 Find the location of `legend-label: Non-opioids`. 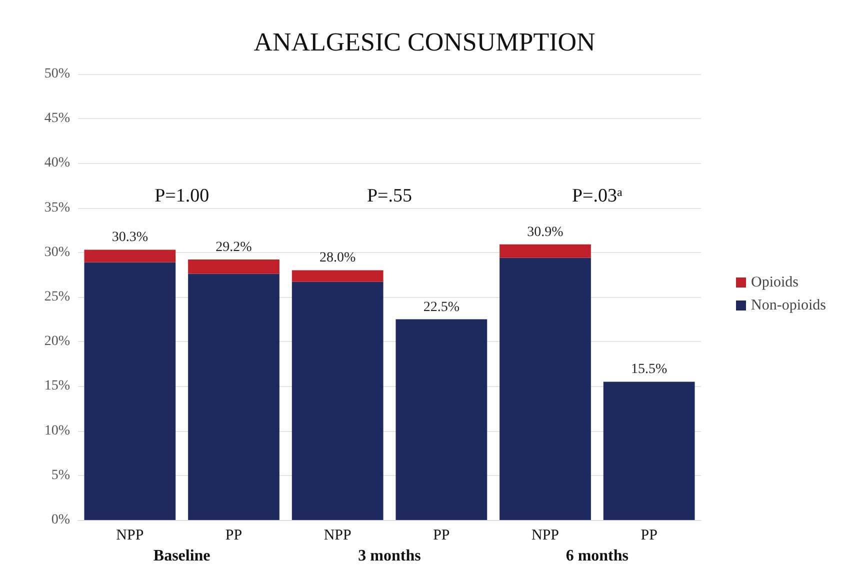

legend-label: Non-opioids is located at coordinates (788, 306).